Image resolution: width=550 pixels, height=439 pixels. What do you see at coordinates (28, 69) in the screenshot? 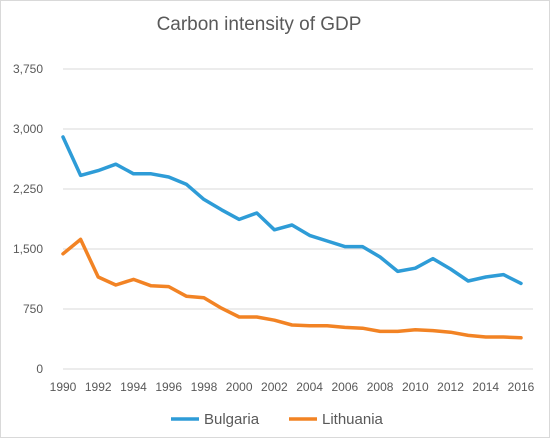
I see `y-tick-label: 3,750` at bounding box center [28, 69].